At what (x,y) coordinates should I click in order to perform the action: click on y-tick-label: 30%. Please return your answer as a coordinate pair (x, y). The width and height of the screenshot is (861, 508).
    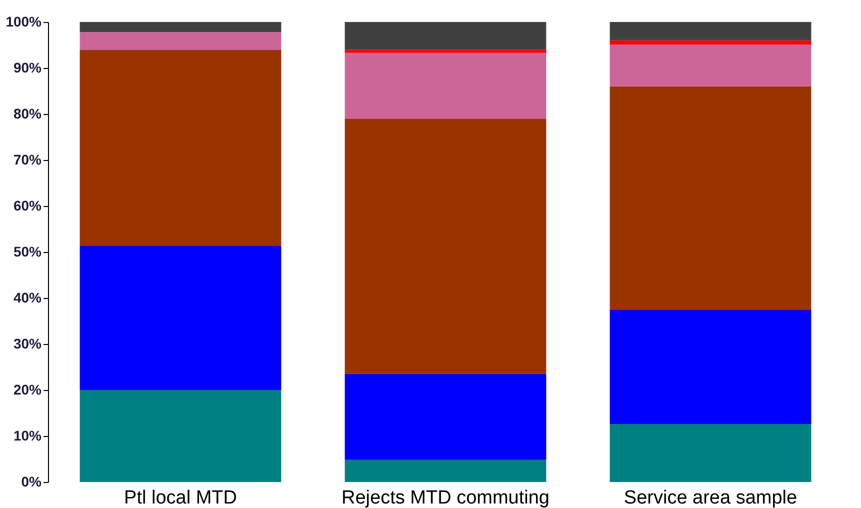
    Looking at the image, I should click on (27, 344).